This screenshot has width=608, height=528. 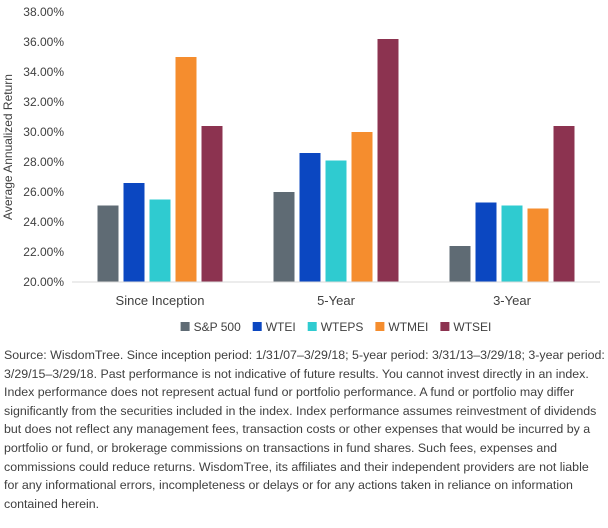 What do you see at coordinates (43, 102) in the screenshot?
I see `y-tick-label: 32.00%` at bounding box center [43, 102].